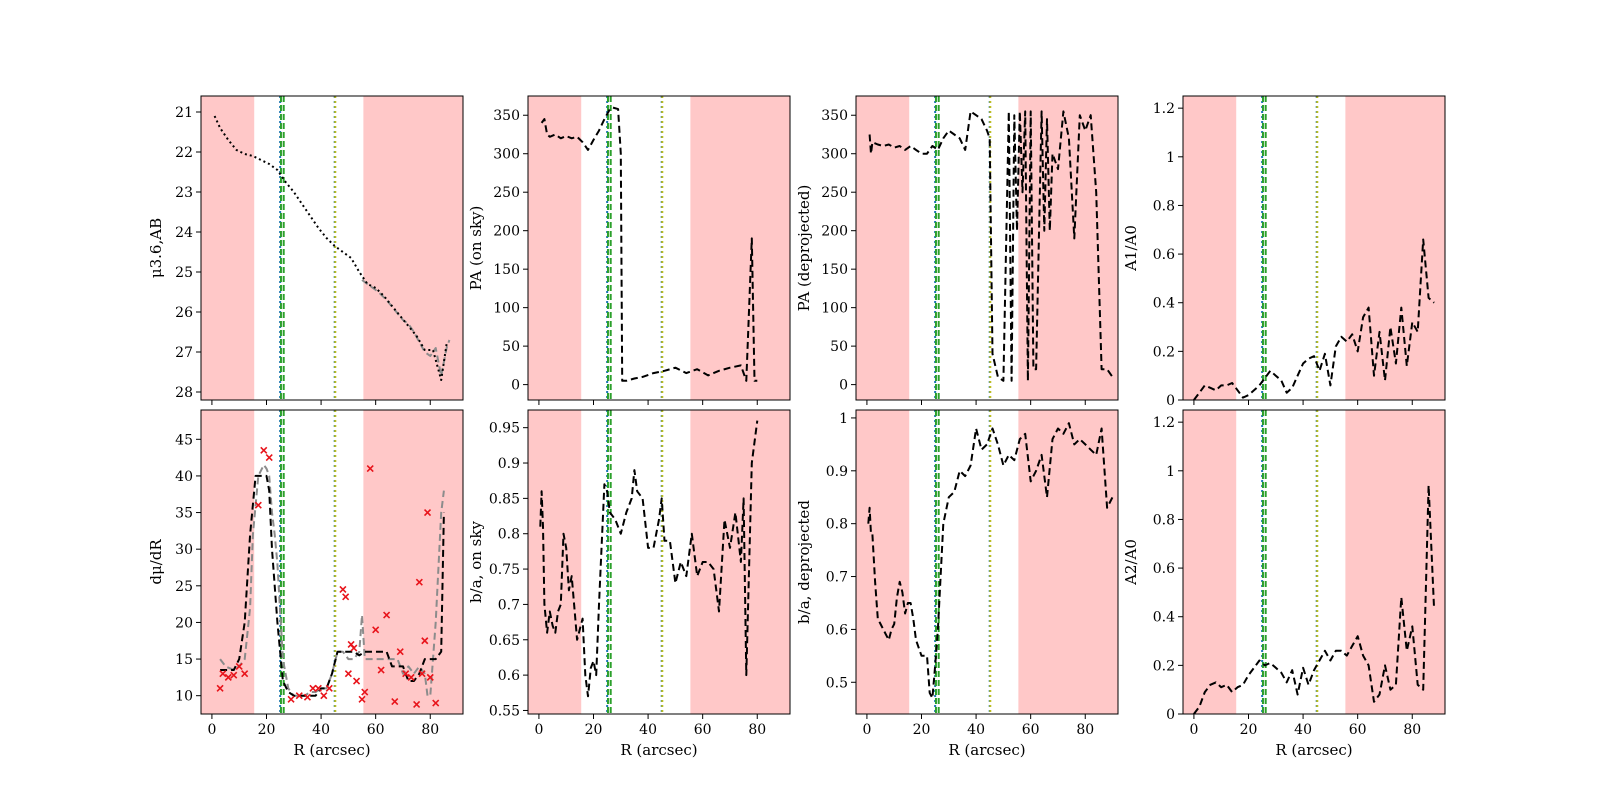 This screenshot has width=1600, height=800. I want to click on y-tick-label: 26, so click(184, 313).